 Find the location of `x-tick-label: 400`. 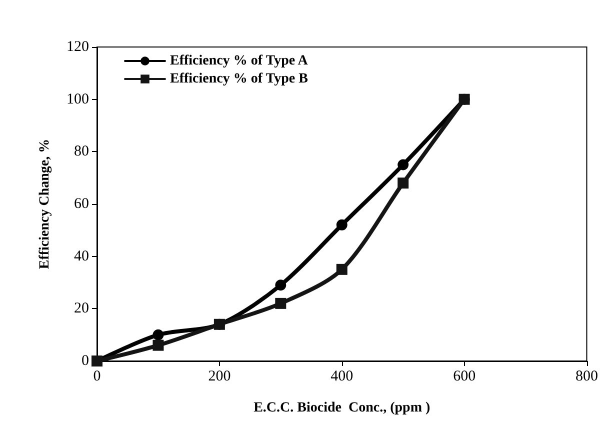

x-tick-label: 400 is located at coordinates (342, 376).